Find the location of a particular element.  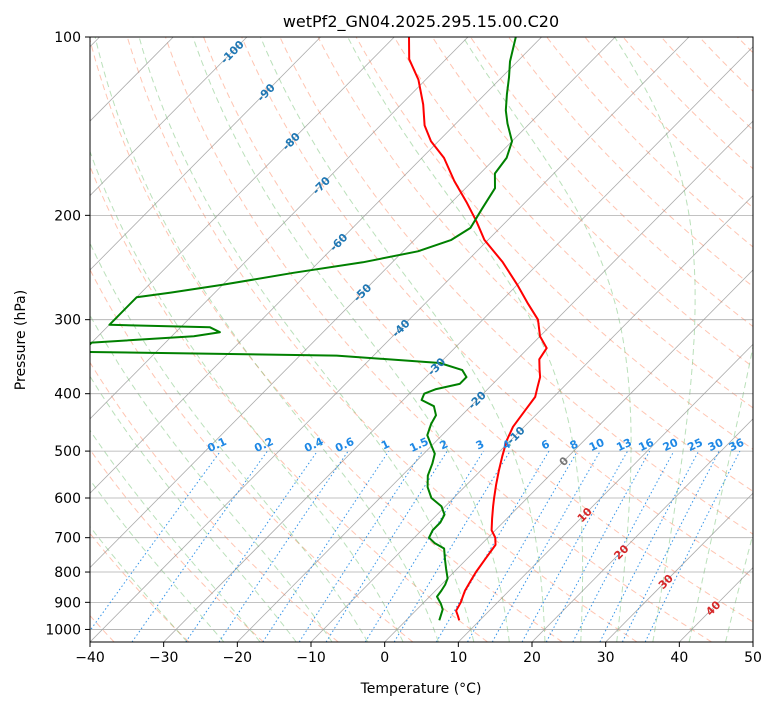

mixing-ratio-label: 13 is located at coordinates (623, 445).